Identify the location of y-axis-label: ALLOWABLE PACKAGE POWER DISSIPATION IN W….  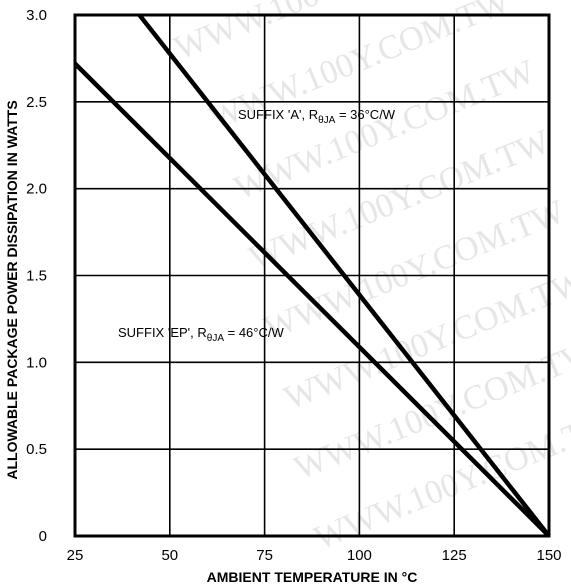
(12, 289).